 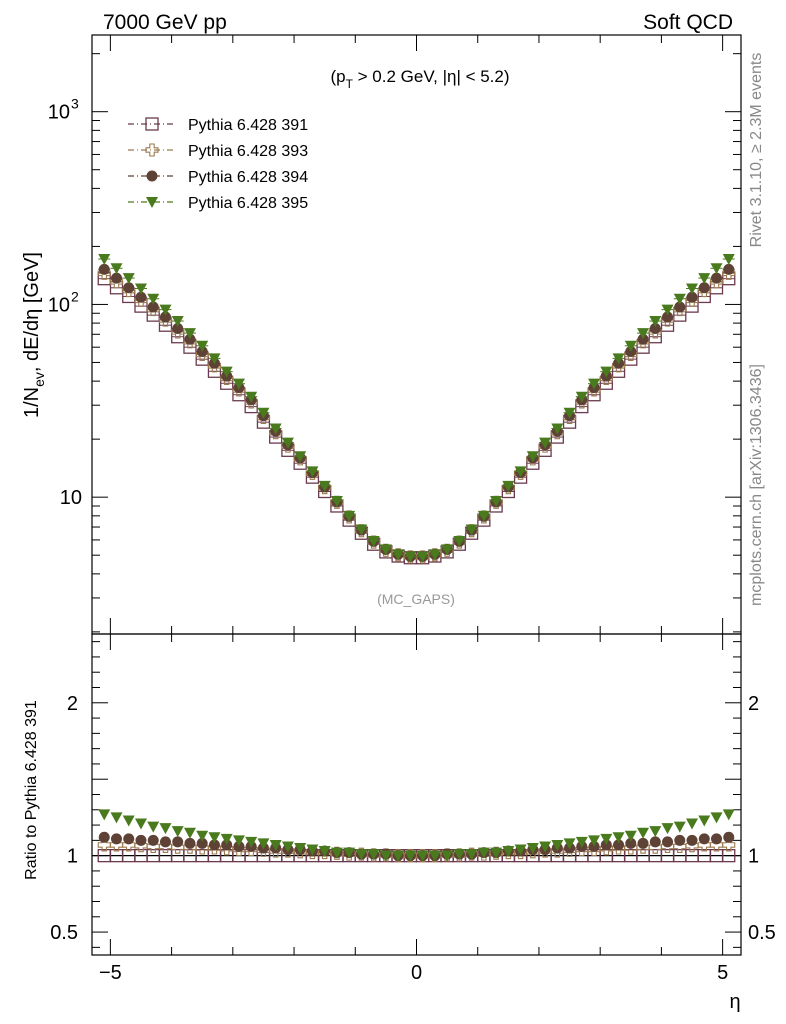 I want to click on x-tick-label: −5, so click(x=110, y=973).